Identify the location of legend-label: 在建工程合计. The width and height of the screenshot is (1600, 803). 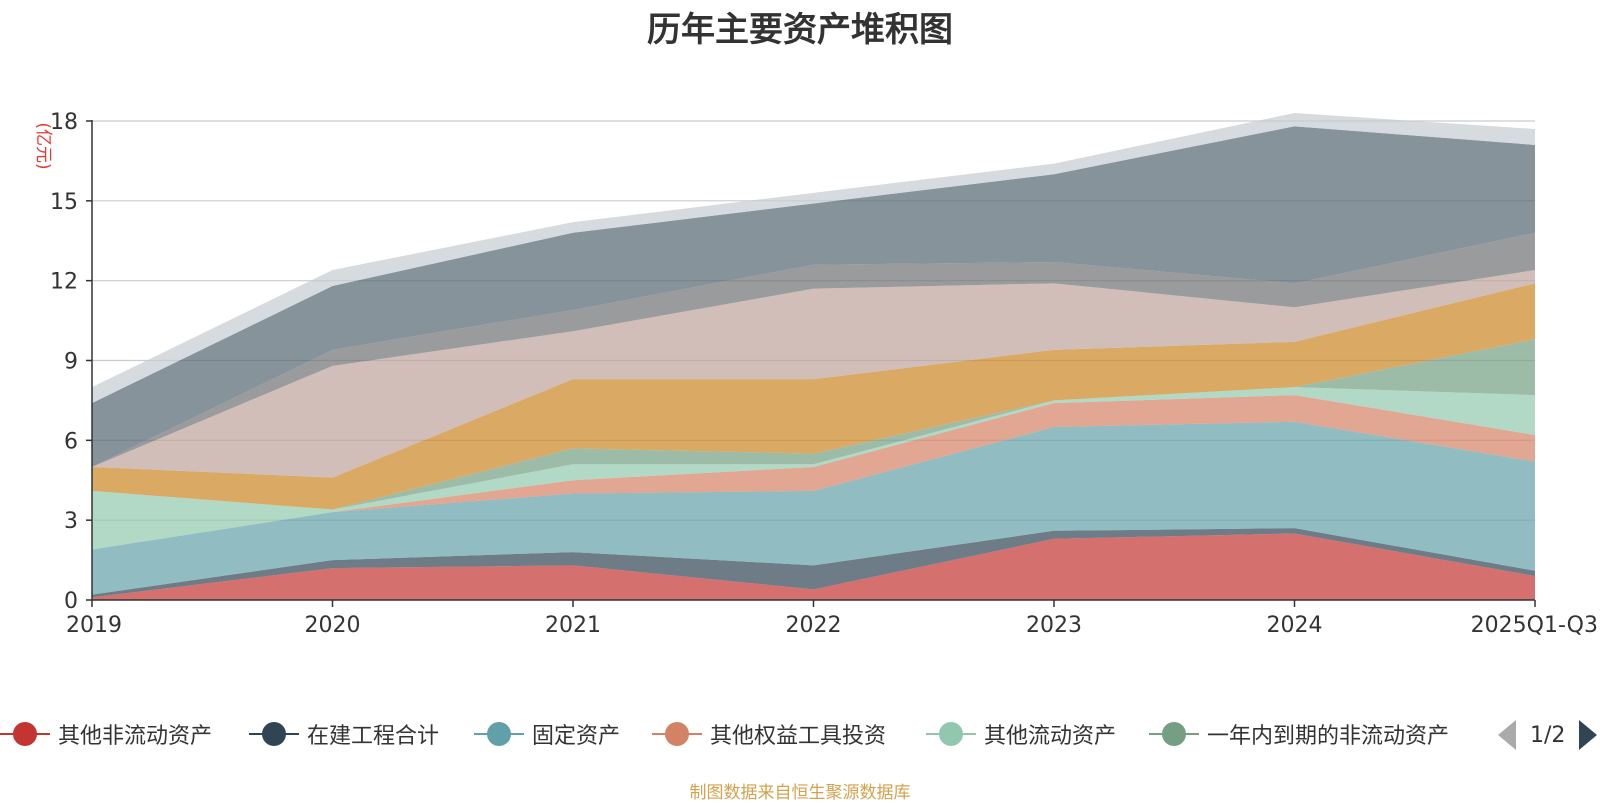
(373, 736).